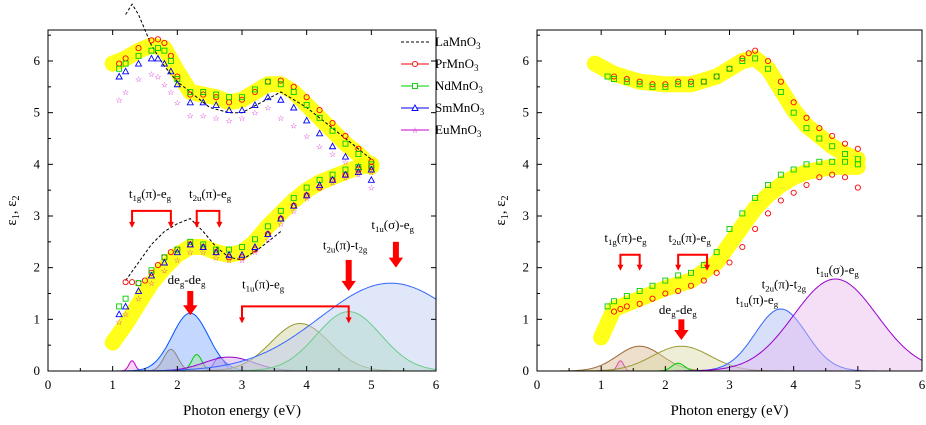 This screenshot has height=425, width=926. Describe the element at coordinates (502, 210) in the screenshot. I see `y-axis-label: ε1, ε2` at that location.